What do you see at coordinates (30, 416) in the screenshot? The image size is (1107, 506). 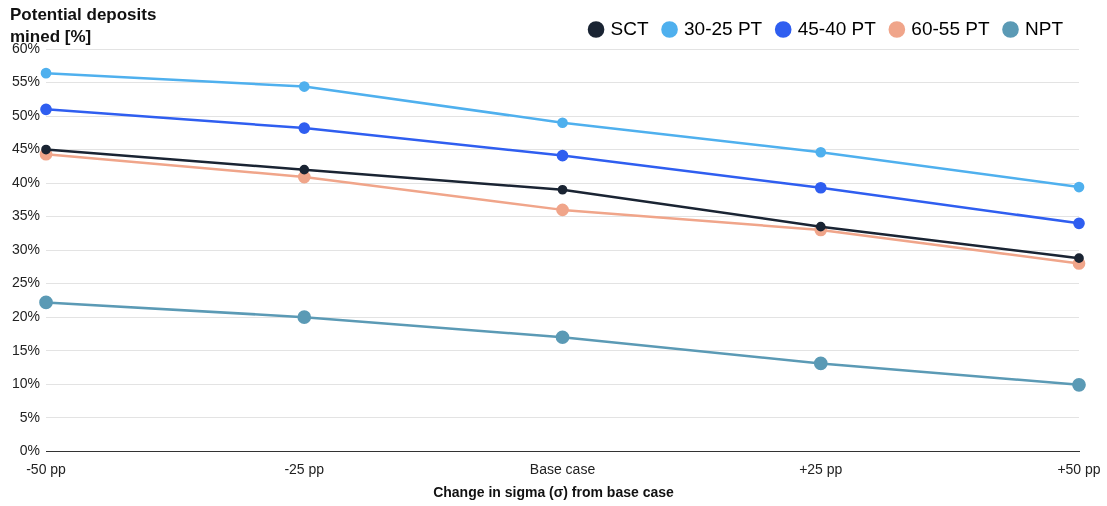 I see `y-tick-label: 5%` at bounding box center [30, 416].